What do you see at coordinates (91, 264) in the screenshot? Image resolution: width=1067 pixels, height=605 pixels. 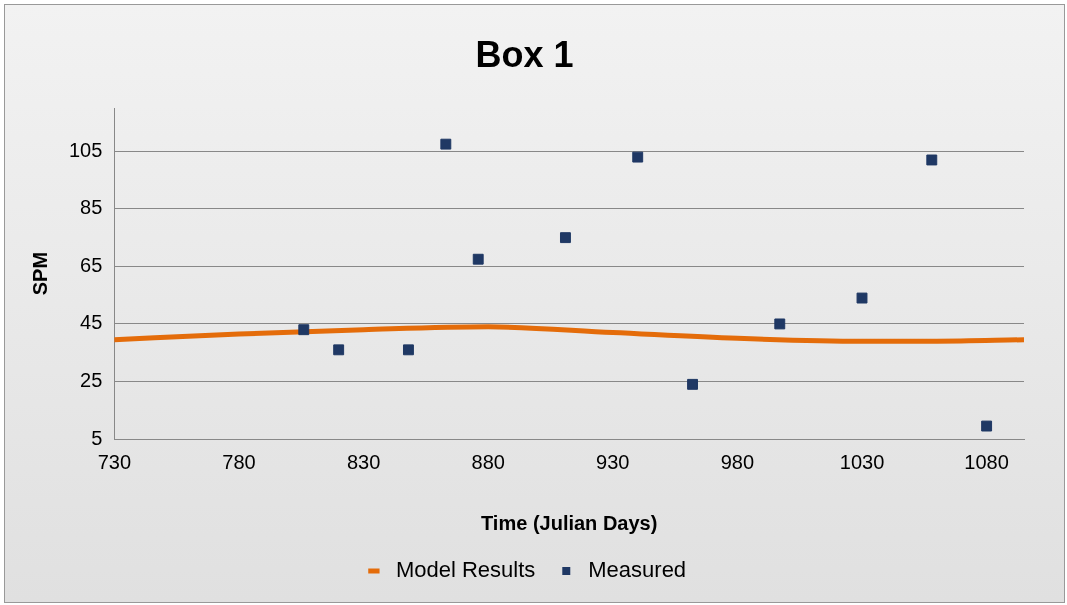 I see `y-tick-label: 65` at bounding box center [91, 264].